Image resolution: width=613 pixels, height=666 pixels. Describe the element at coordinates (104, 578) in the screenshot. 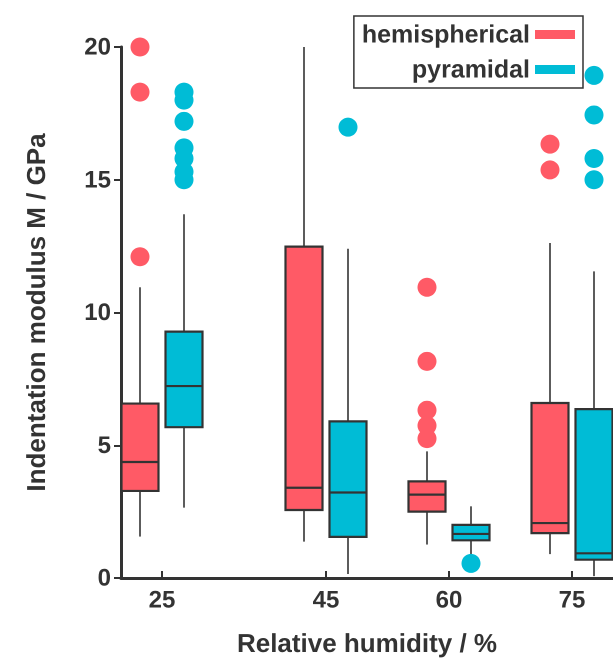

I see `y-tick-label: 0` at that location.